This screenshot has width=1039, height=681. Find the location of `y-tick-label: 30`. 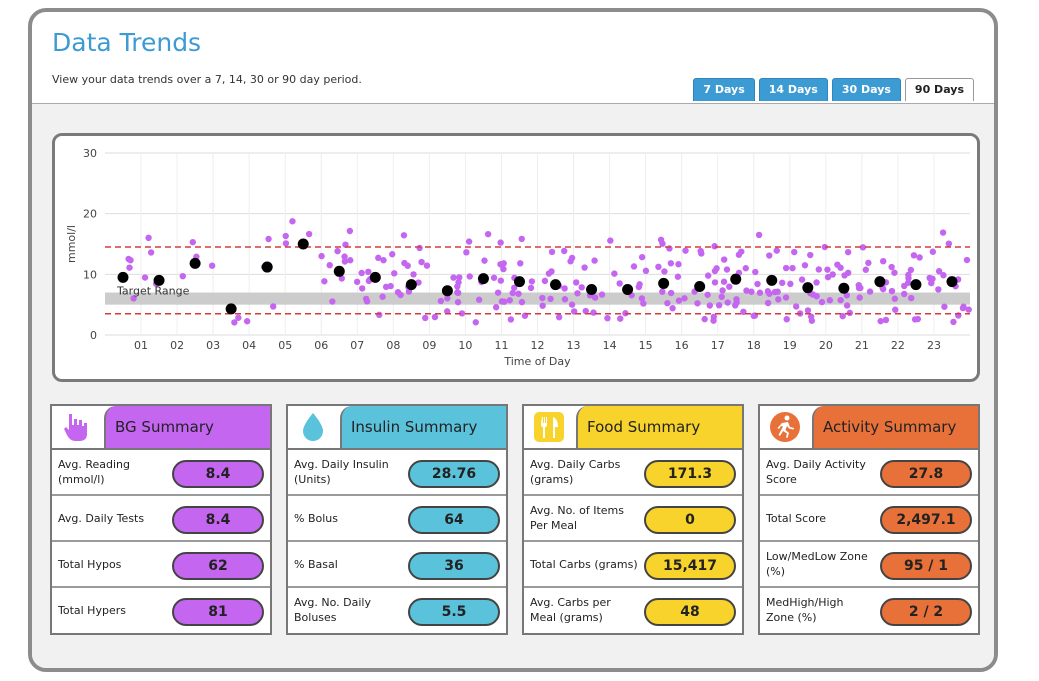

y-tick-label: 30 is located at coordinates (90, 153).